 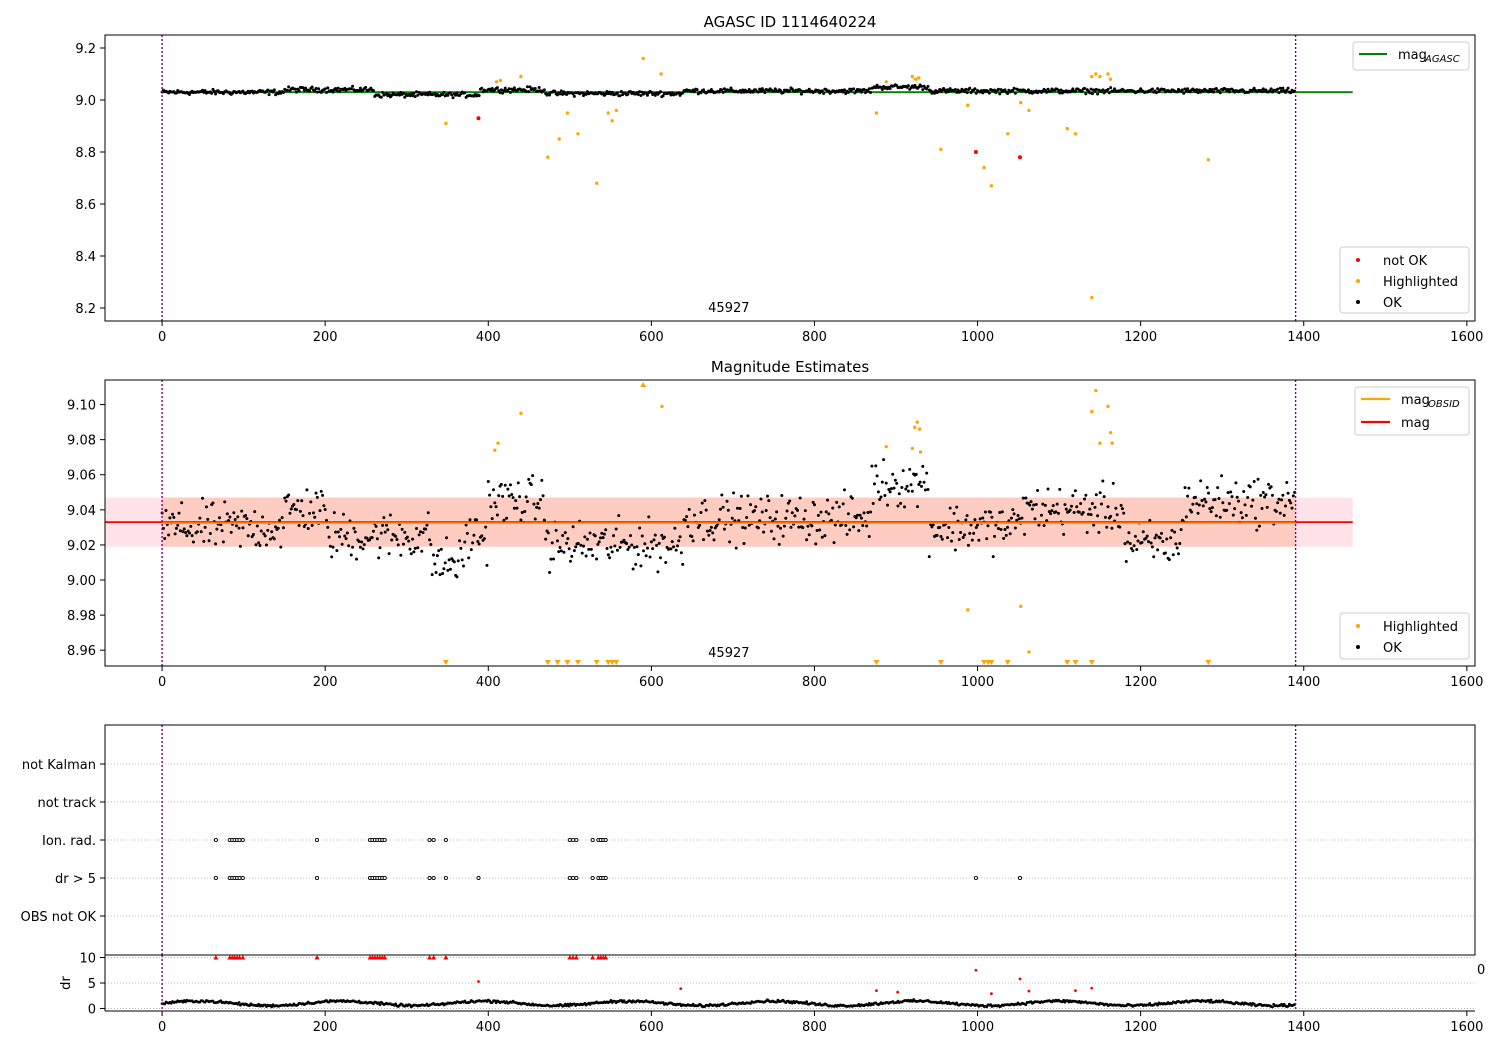 I want to click on dr-point, so click(x=1288, y=1006).